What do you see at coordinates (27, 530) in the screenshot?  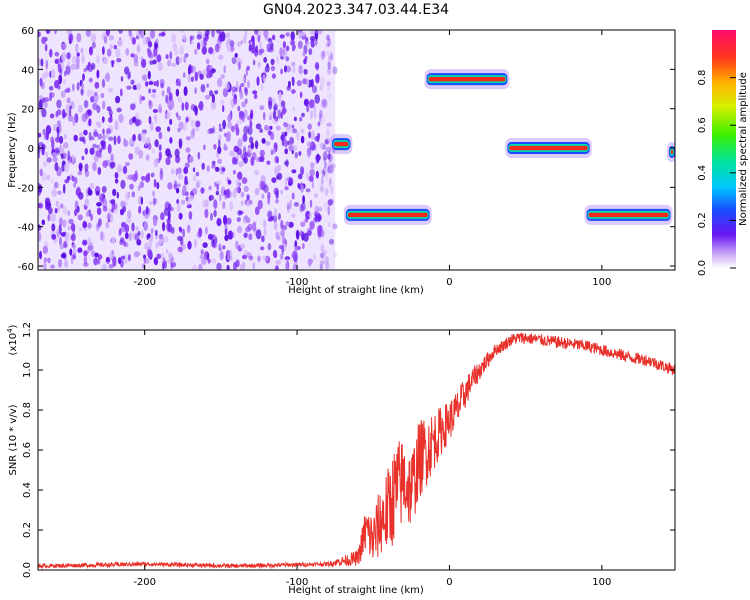 I see `y-tick-label: 0.2` at bounding box center [27, 530].